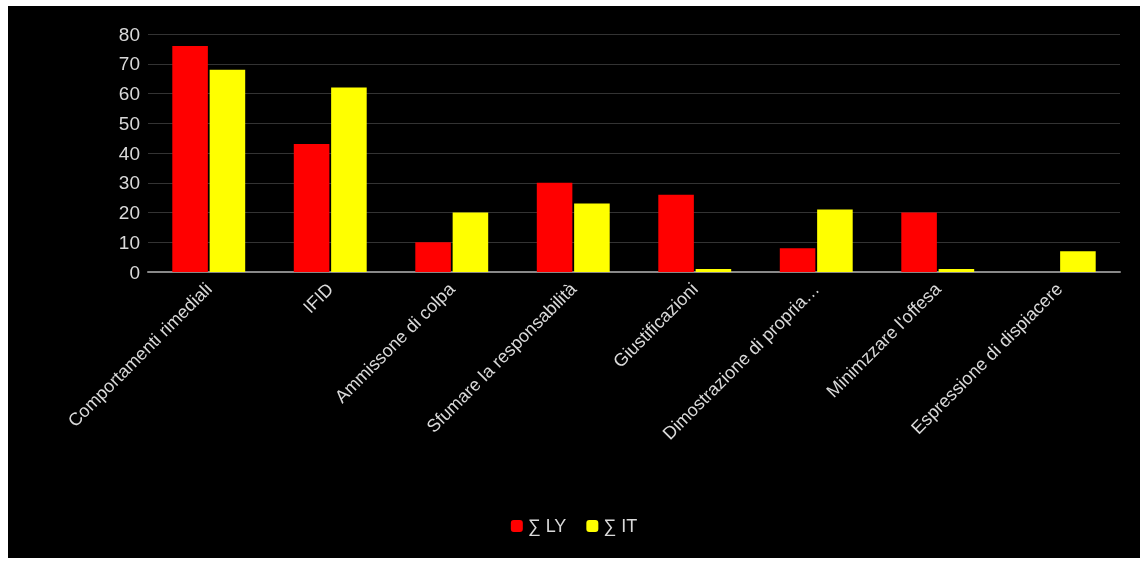 The height and width of the screenshot is (564, 1146). What do you see at coordinates (620, 526) in the screenshot?
I see `legend-label: ∑ IT` at bounding box center [620, 526].